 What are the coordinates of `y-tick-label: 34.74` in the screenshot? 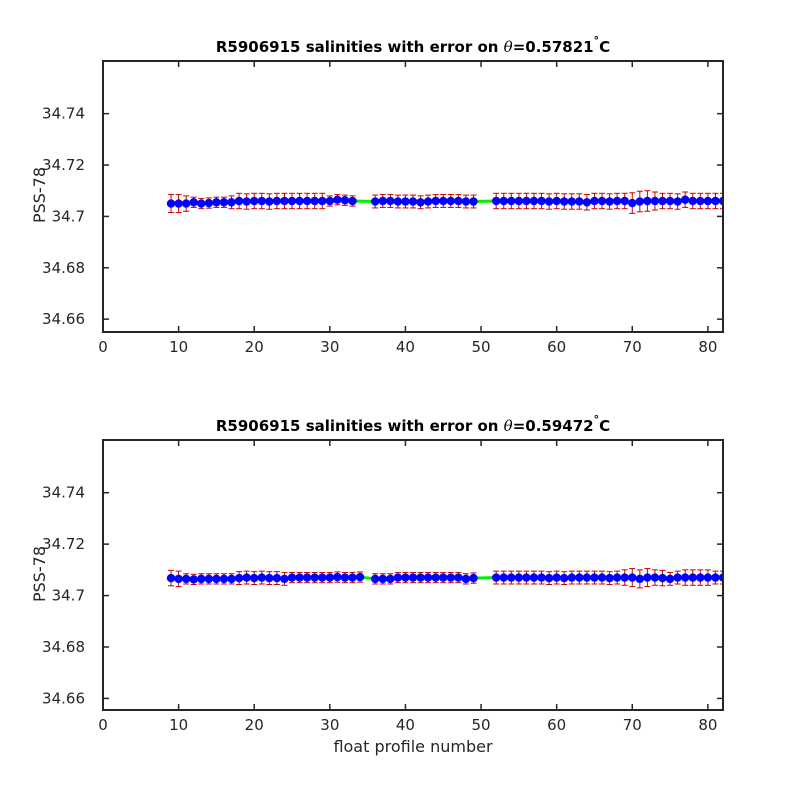 It's located at (63, 493).